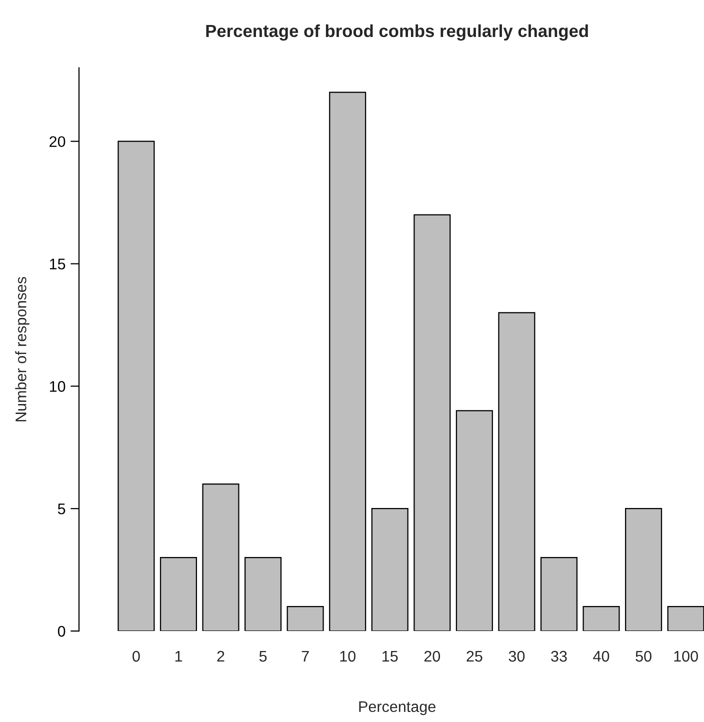  What do you see at coordinates (22, 349) in the screenshot?
I see `y-axis-title: Number of responses` at bounding box center [22, 349].